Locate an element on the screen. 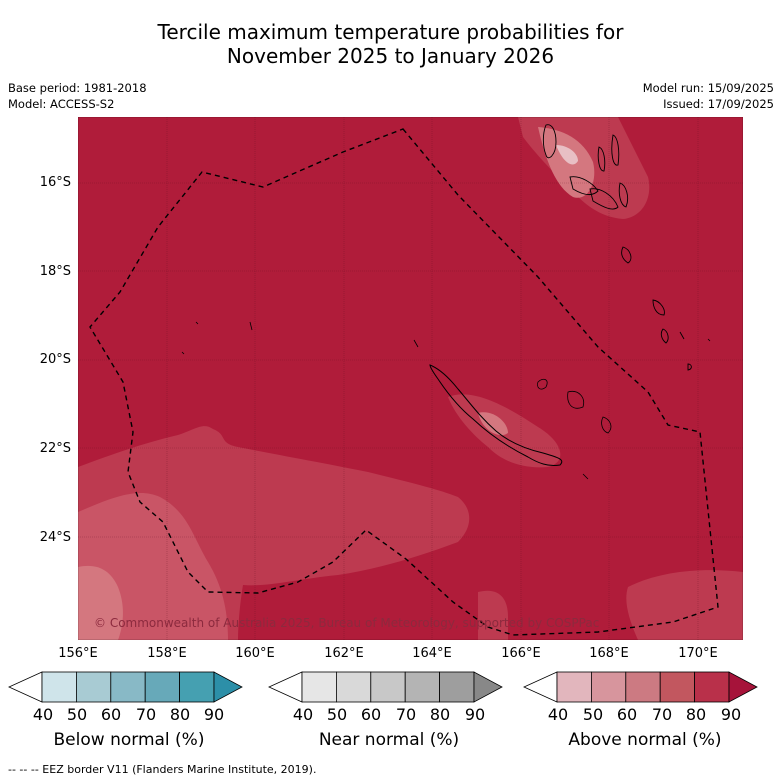 This screenshot has height=781, width=781. lon-label-162e: 162°E is located at coordinates (344, 653).